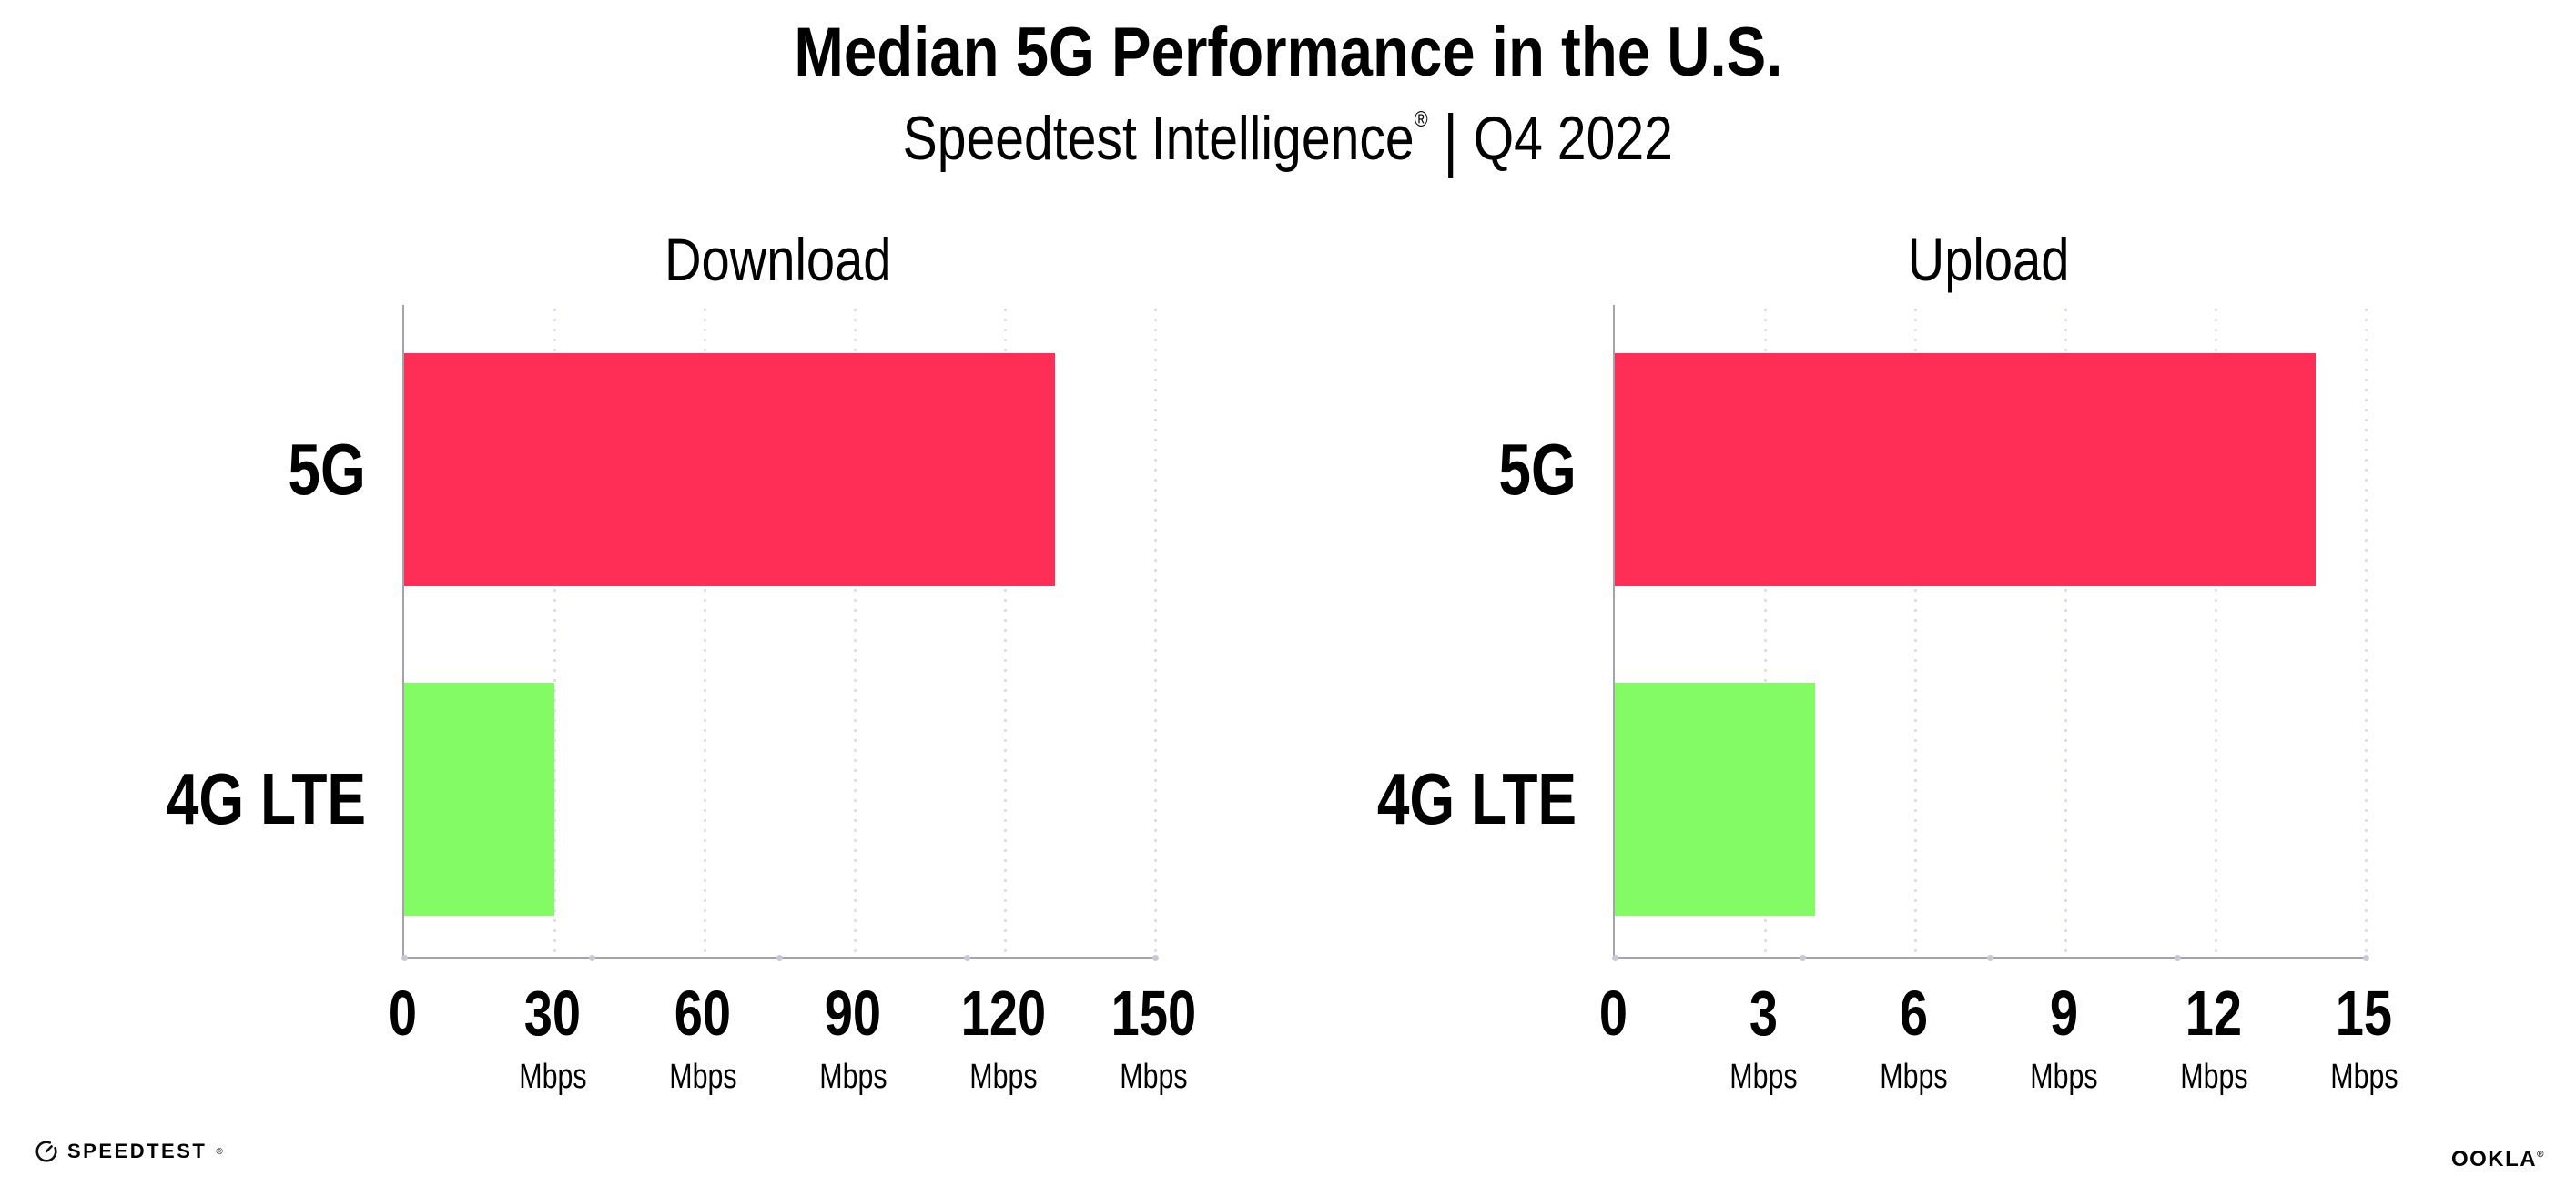  What do you see at coordinates (1573, 138) in the screenshot?
I see `subtitle-period: Q4 2022` at bounding box center [1573, 138].